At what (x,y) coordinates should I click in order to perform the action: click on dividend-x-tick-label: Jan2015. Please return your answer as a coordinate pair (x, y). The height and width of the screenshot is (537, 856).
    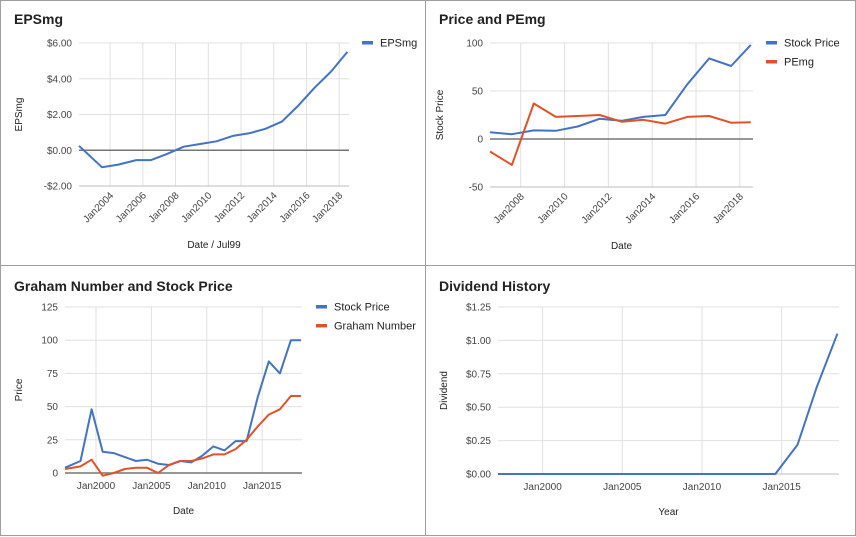
    Looking at the image, I should click on (781, 487).